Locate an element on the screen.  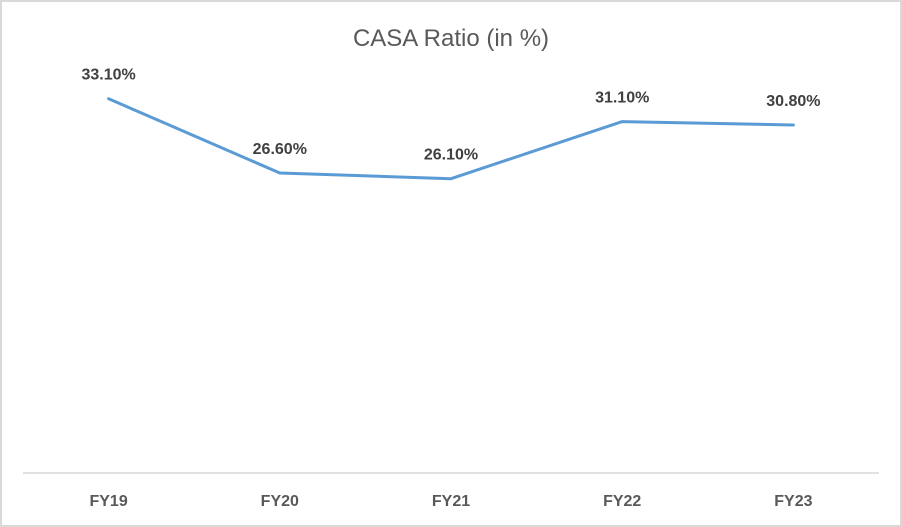
data-label: 30.80% is located at coordinates (793, 101).